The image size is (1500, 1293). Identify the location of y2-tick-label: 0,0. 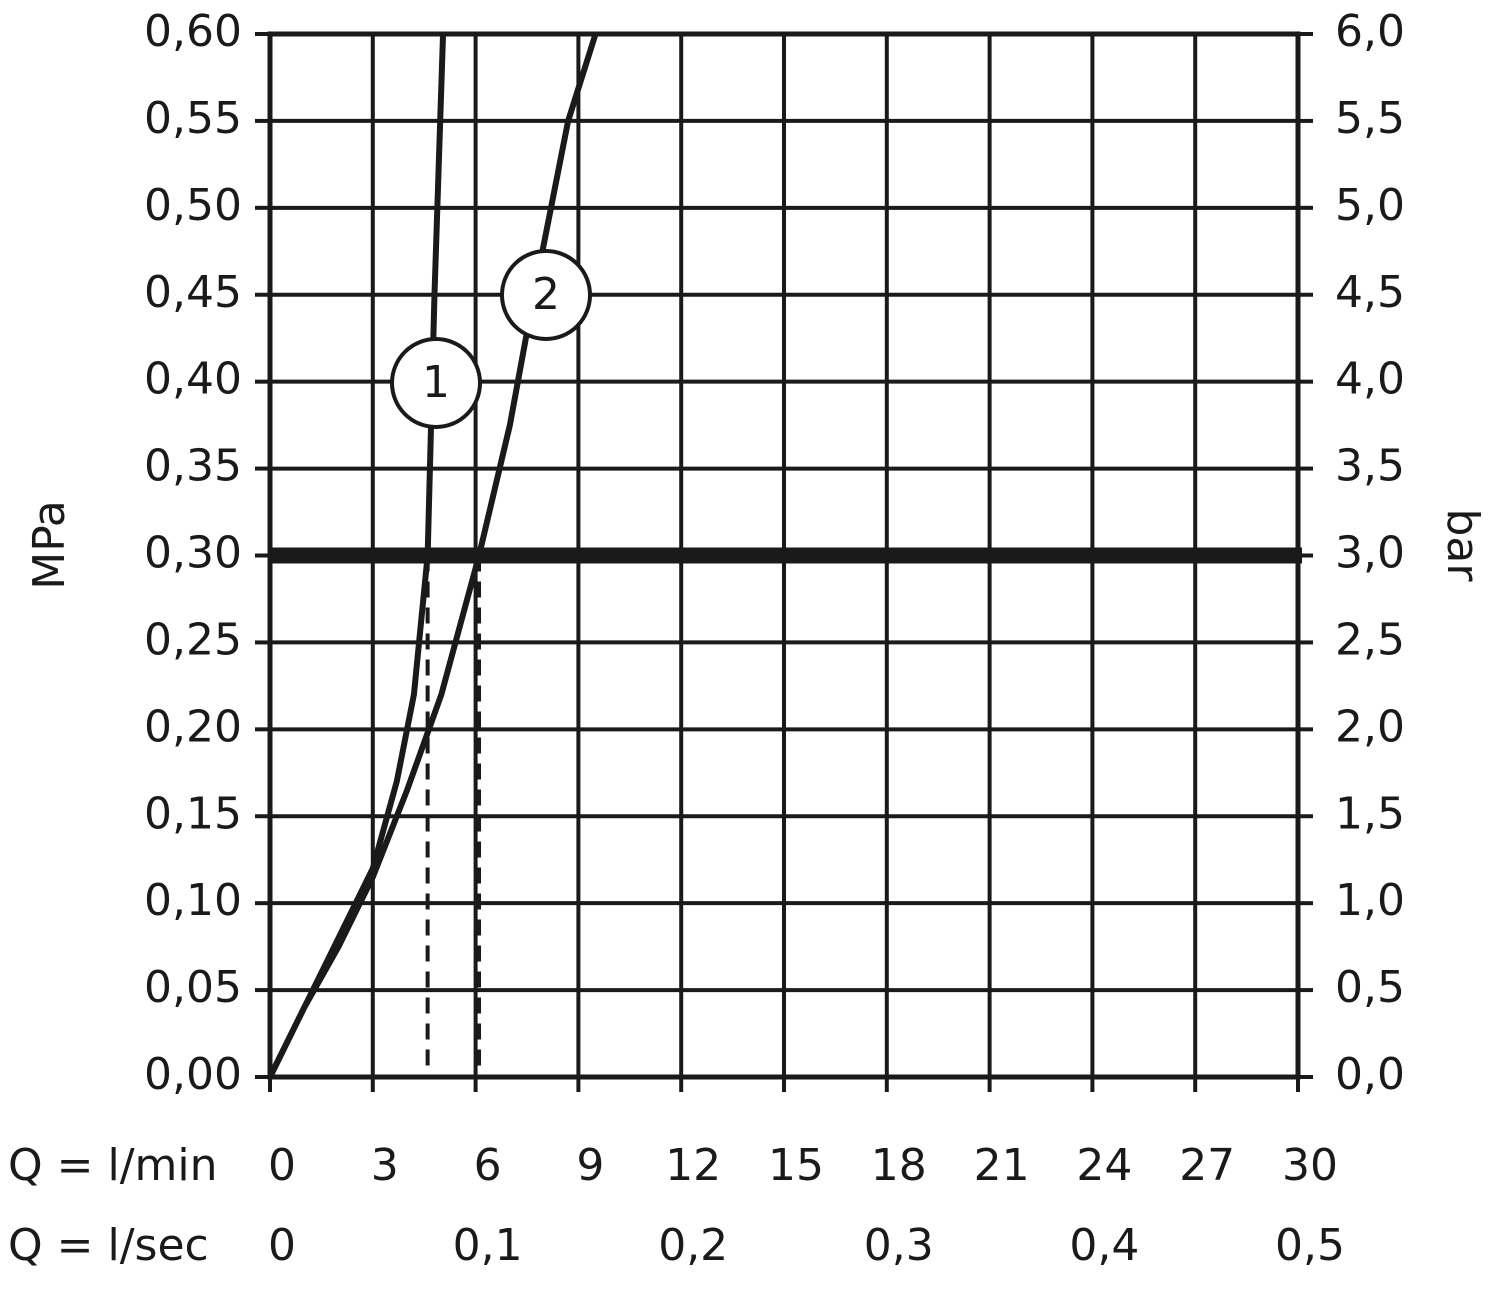
(1370, 1074).